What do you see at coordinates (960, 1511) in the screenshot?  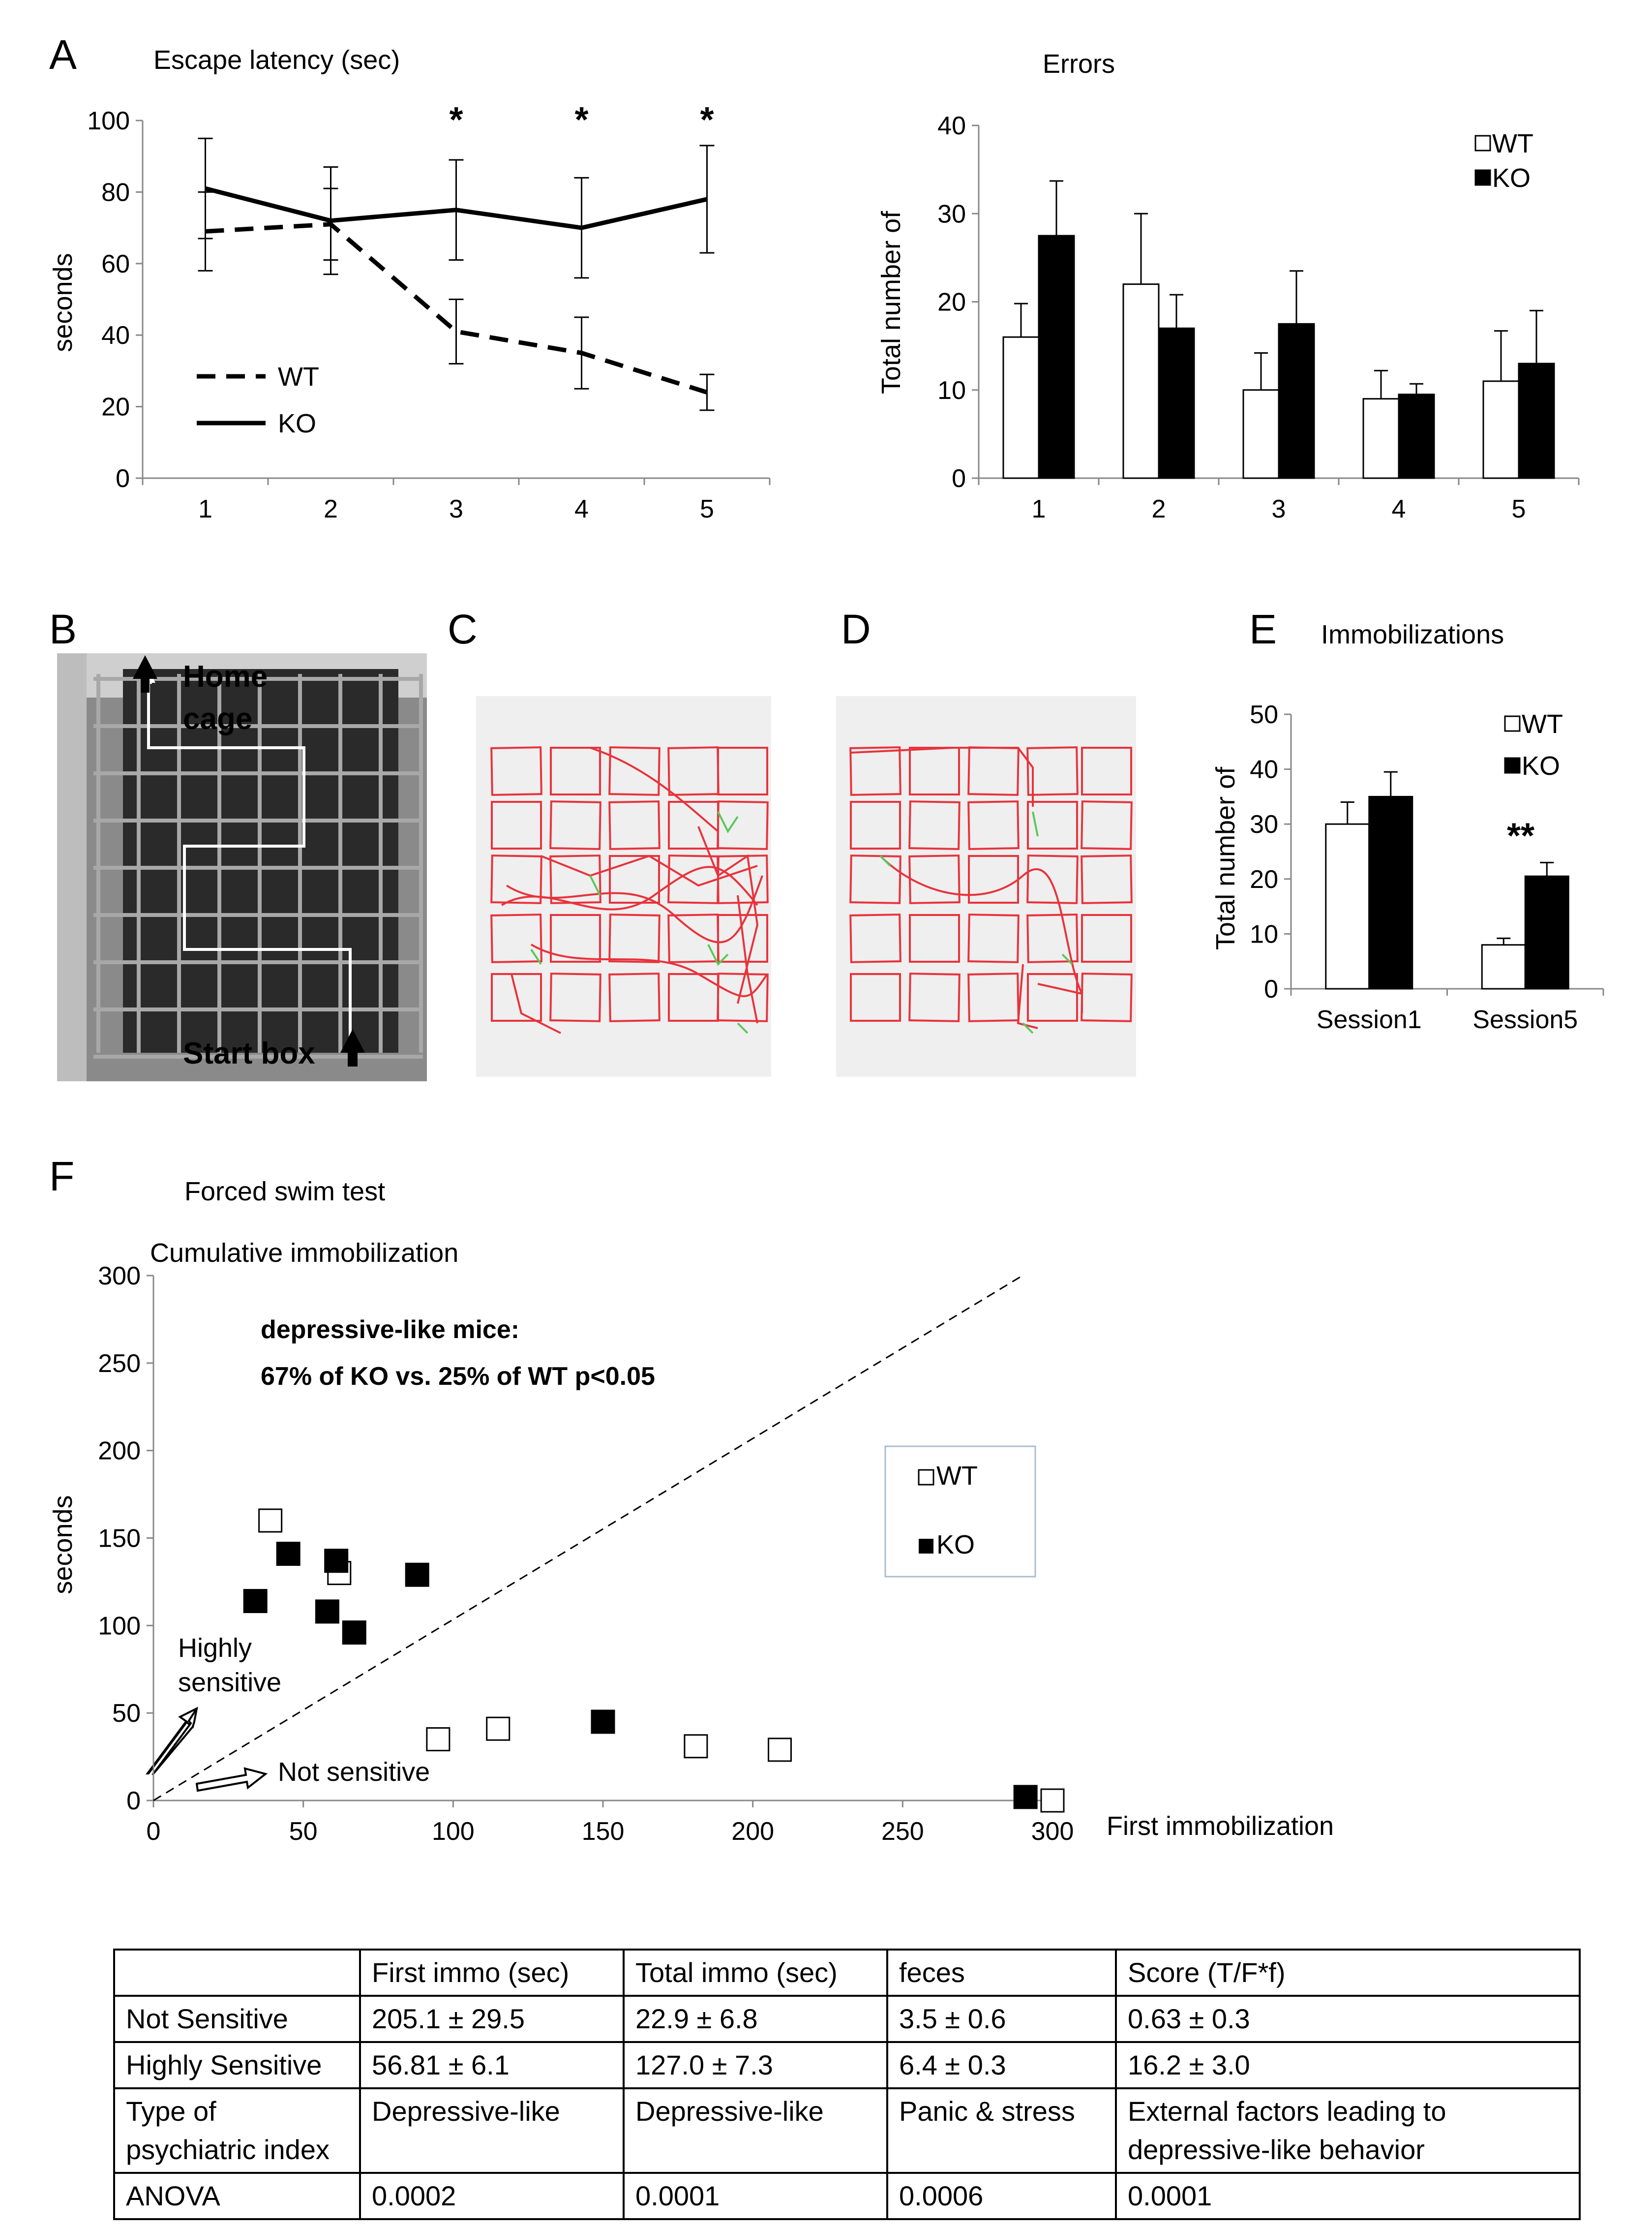 I see `legend-box: WT KO` at bounding box center [960, 1511].